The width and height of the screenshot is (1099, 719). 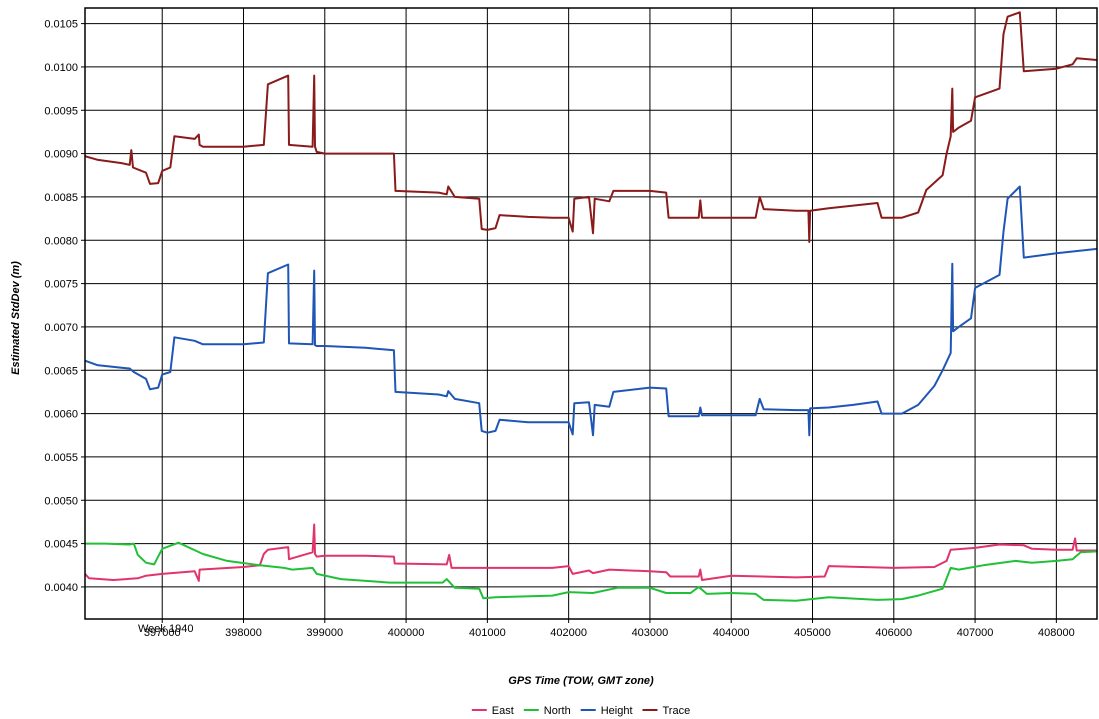 I want to click on legend-label: Height, so click(x=617, y=711).